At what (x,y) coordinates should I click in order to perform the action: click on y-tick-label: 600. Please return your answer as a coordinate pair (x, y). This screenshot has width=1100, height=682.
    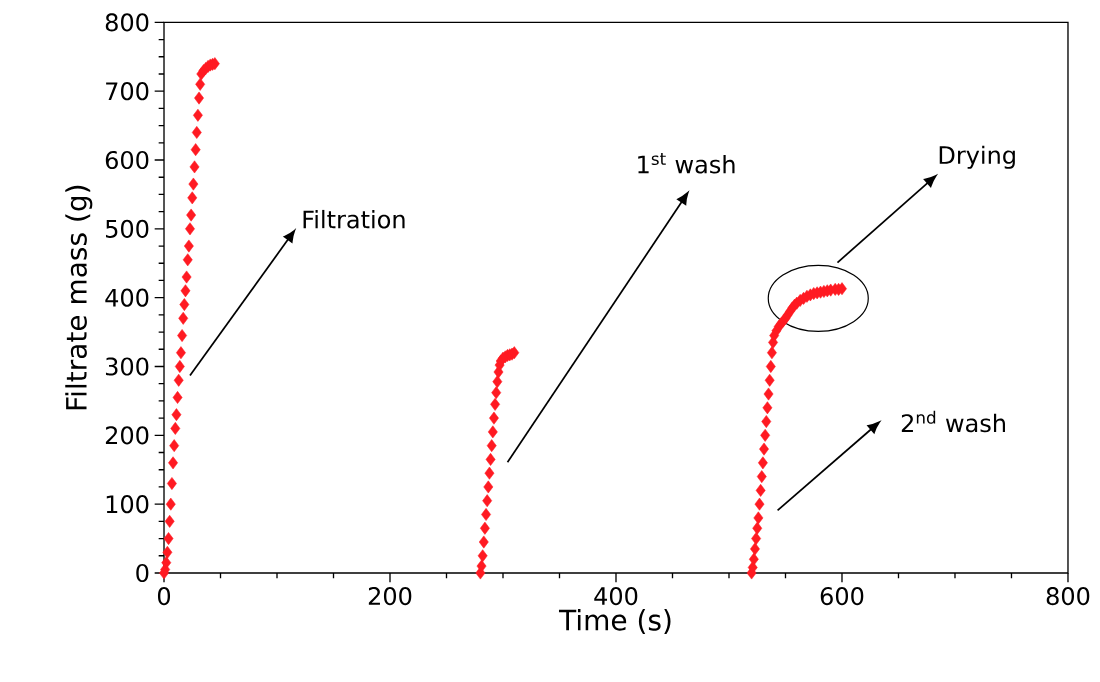
    Looking at the image, I should click on (127, 160).